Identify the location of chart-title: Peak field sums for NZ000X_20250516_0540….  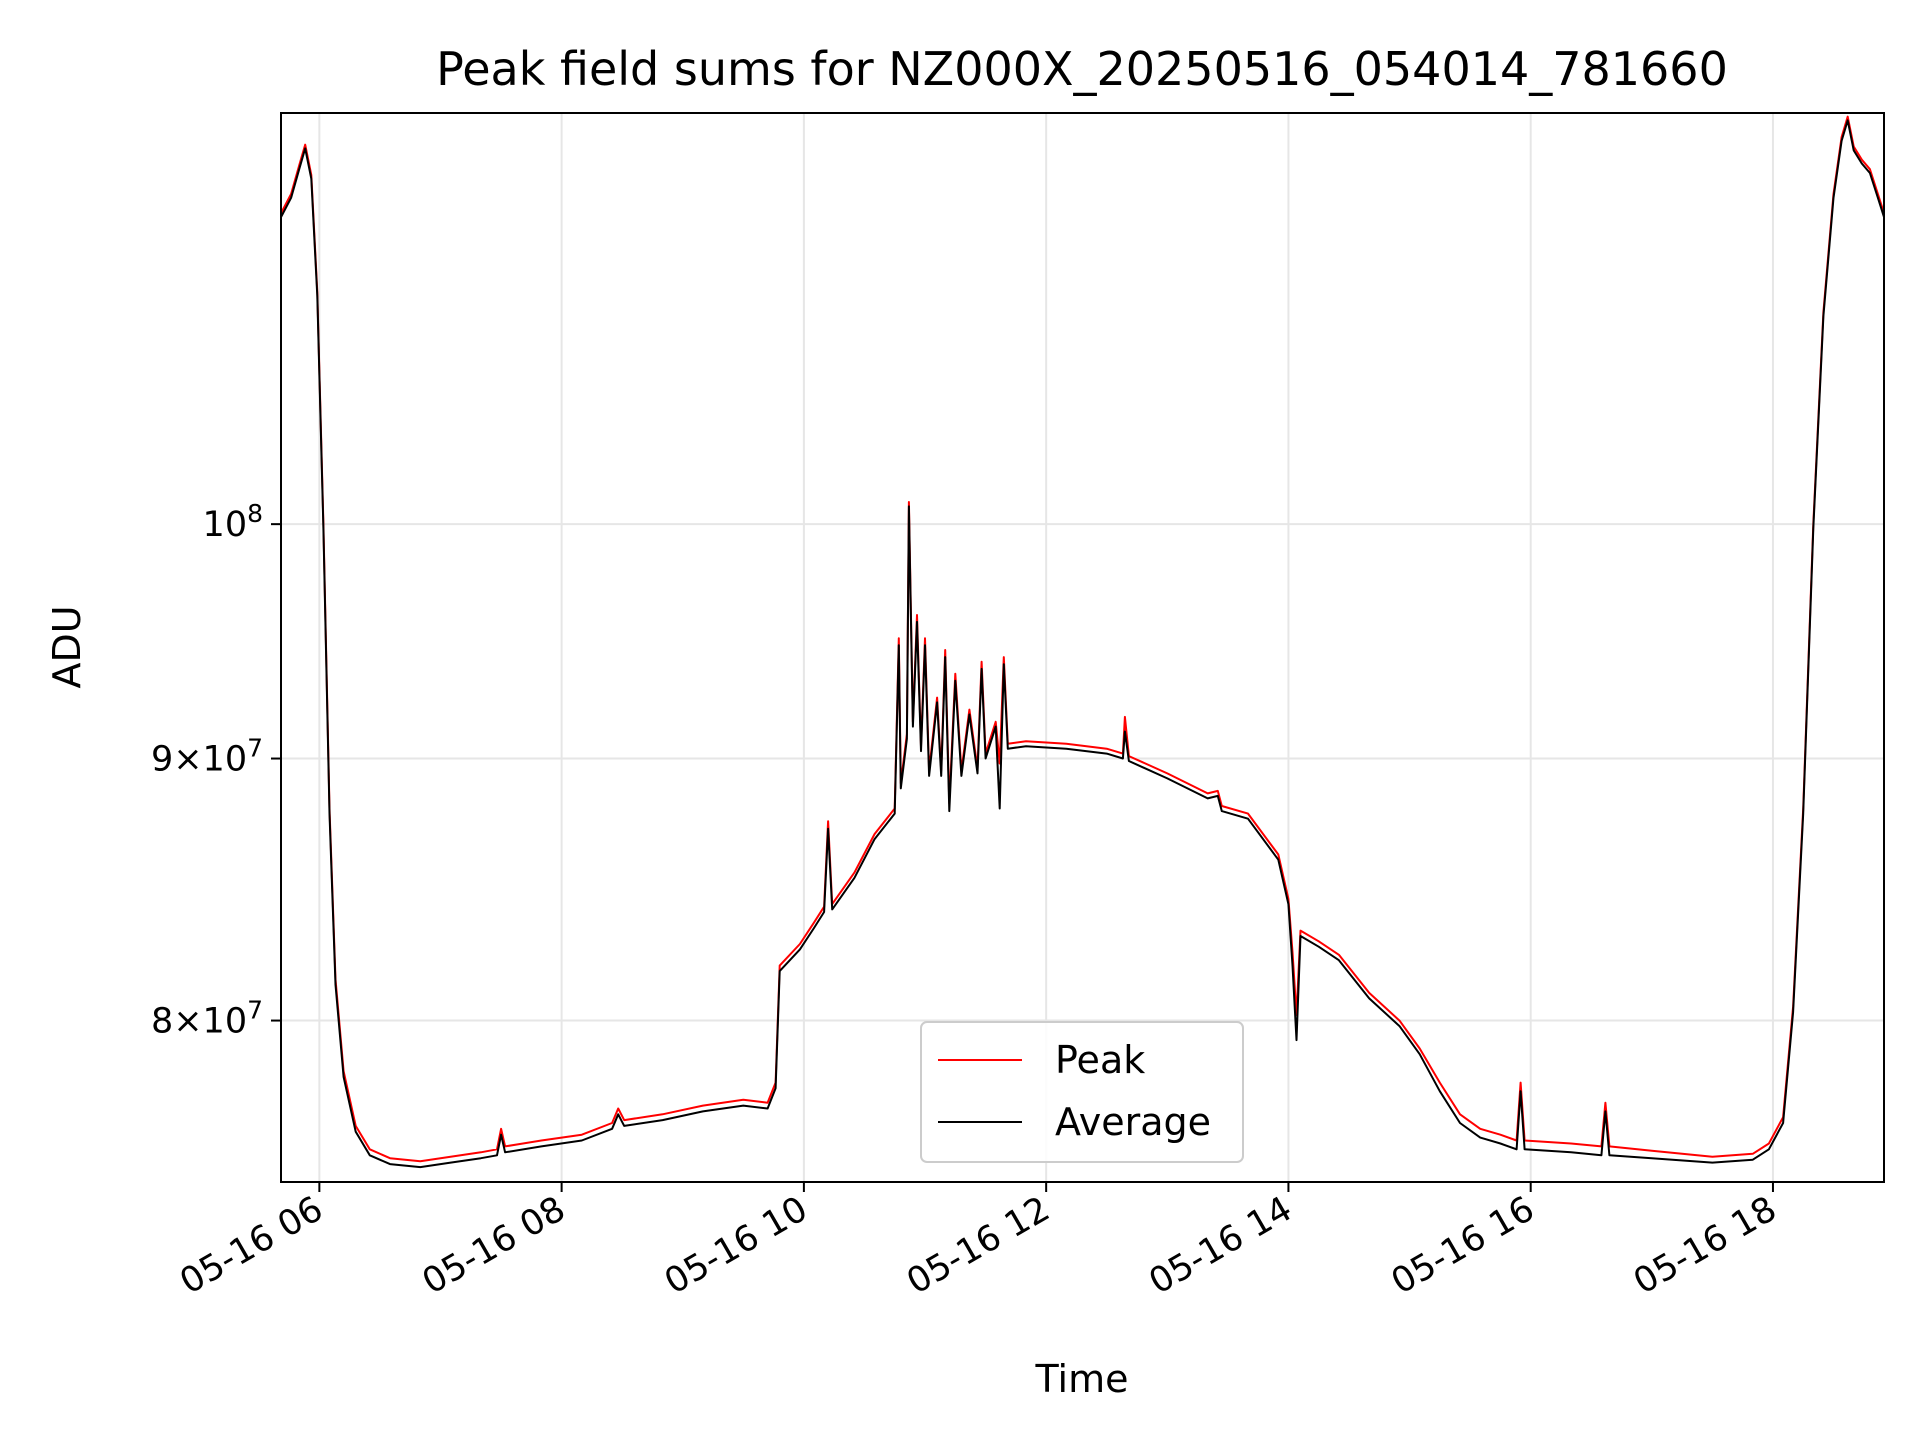
(1082, 69).